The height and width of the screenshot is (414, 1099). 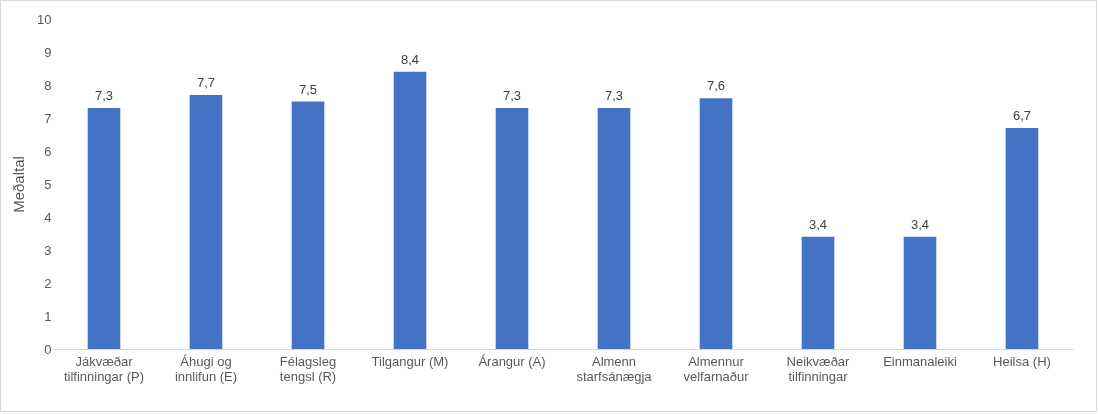 I want to click on y-axis-title: Meðaltal, so click(x=19, y=184).